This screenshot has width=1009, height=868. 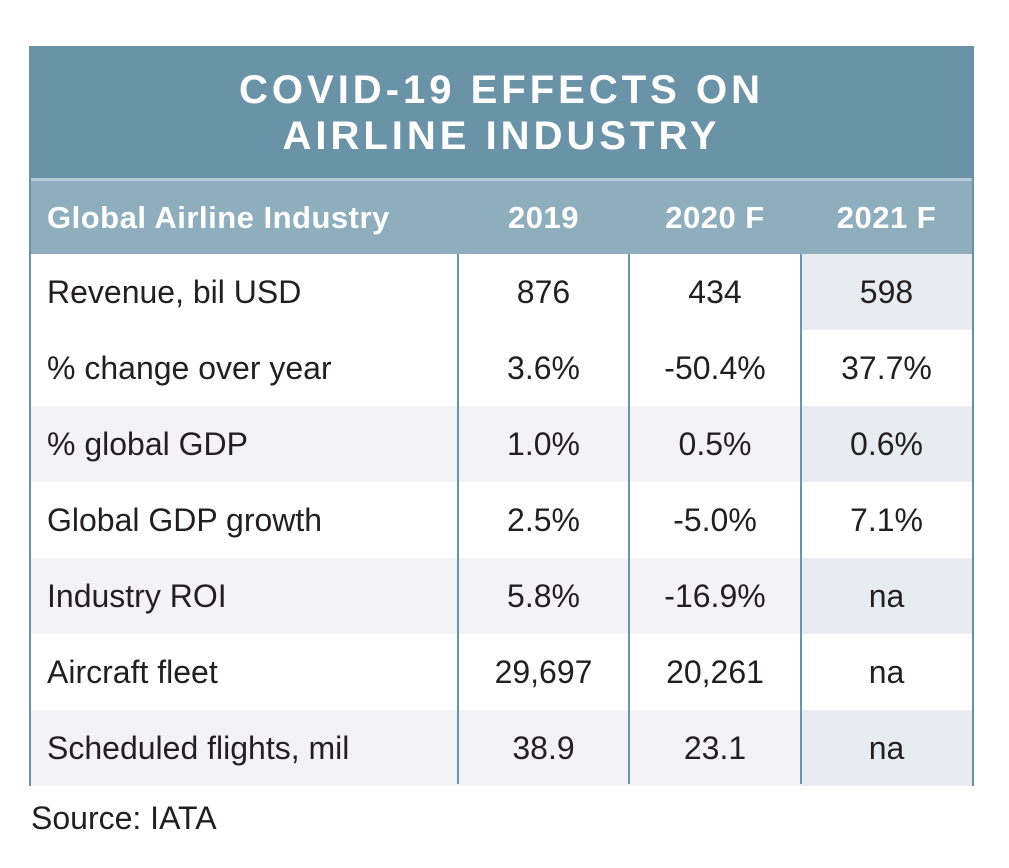 What do you see at coordinates (886, 444) in the screenshot?
I see `cell-2021f: 0.6%` at bounding box center [886, 444].